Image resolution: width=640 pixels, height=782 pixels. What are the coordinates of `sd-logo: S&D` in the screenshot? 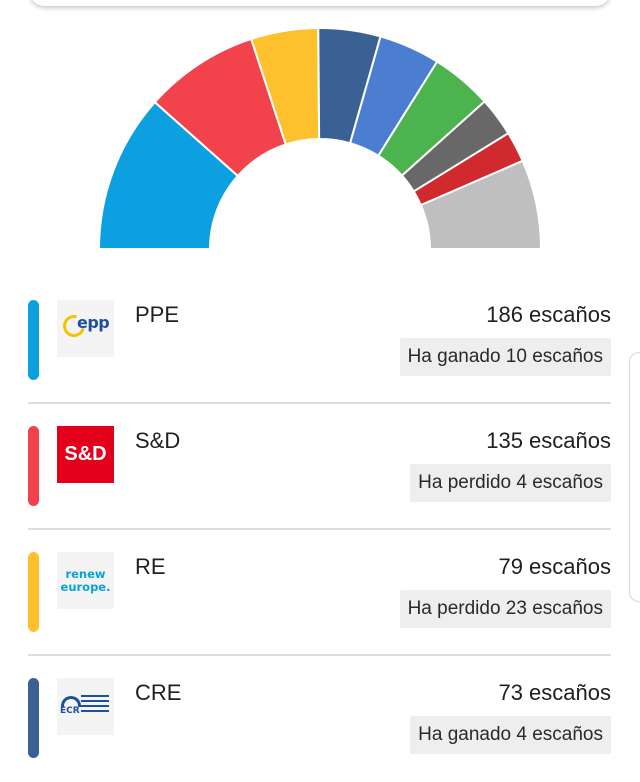 It's located at (85, 454).